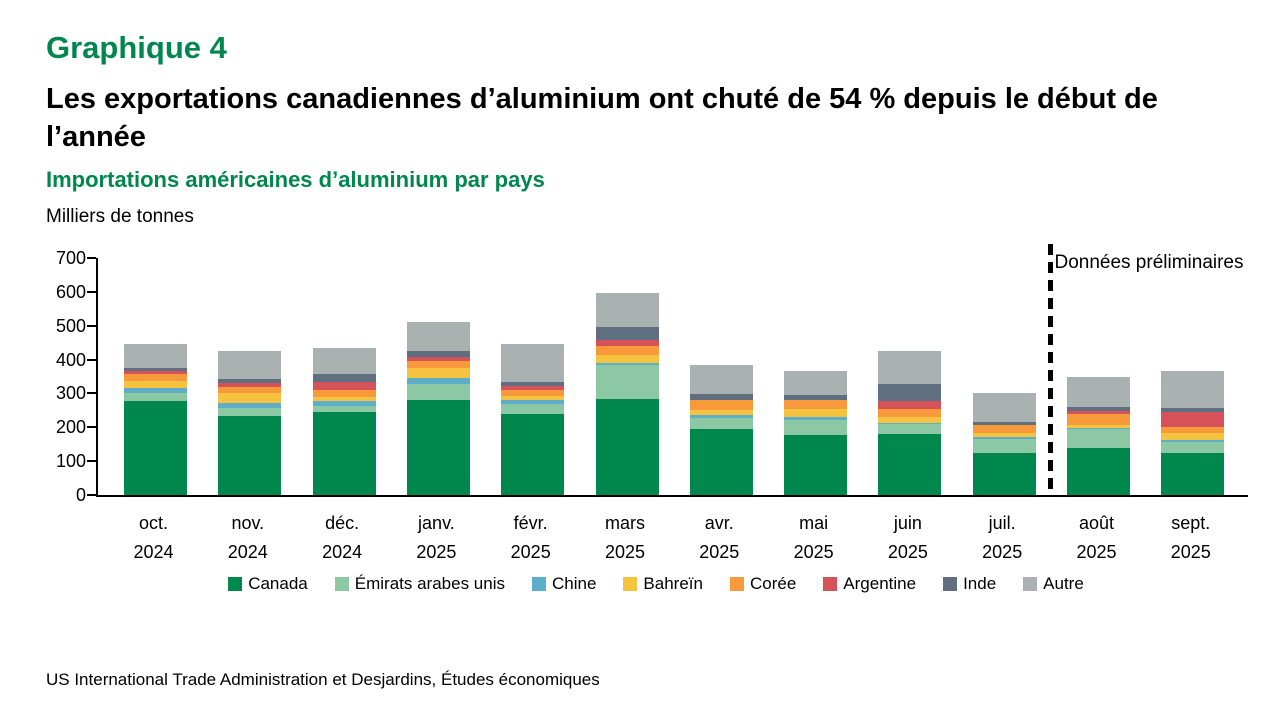 Image resolution: width=1280 pixels, height=720 pixels. Describe the element at coordinates (154, 537) in the screenshot. I see `x-tick-label: oct. 2024` at that location.